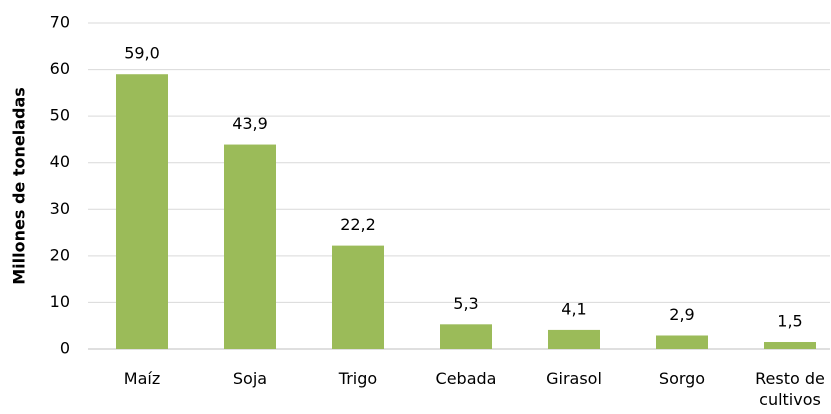 Image resolution: width=831 pixels, height=414 pixels. What do you see at coordinates (682, 378) in the screenshot?
I see `x-tick-label: Sorgo` at bounding box center [682, 378].